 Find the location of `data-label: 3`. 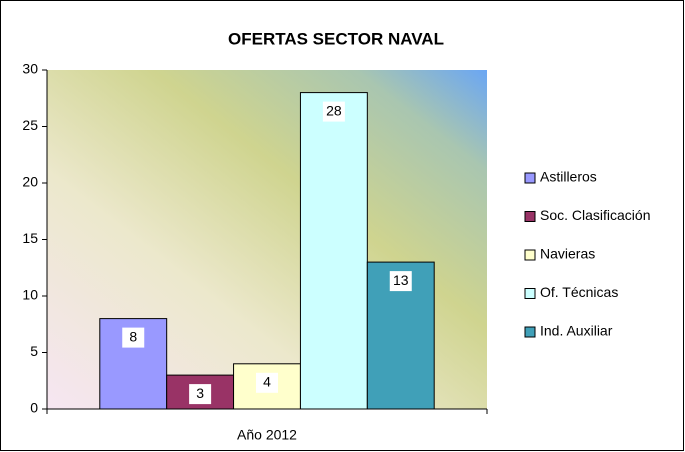

data-label: 3 is located at coordinates (200, 393).